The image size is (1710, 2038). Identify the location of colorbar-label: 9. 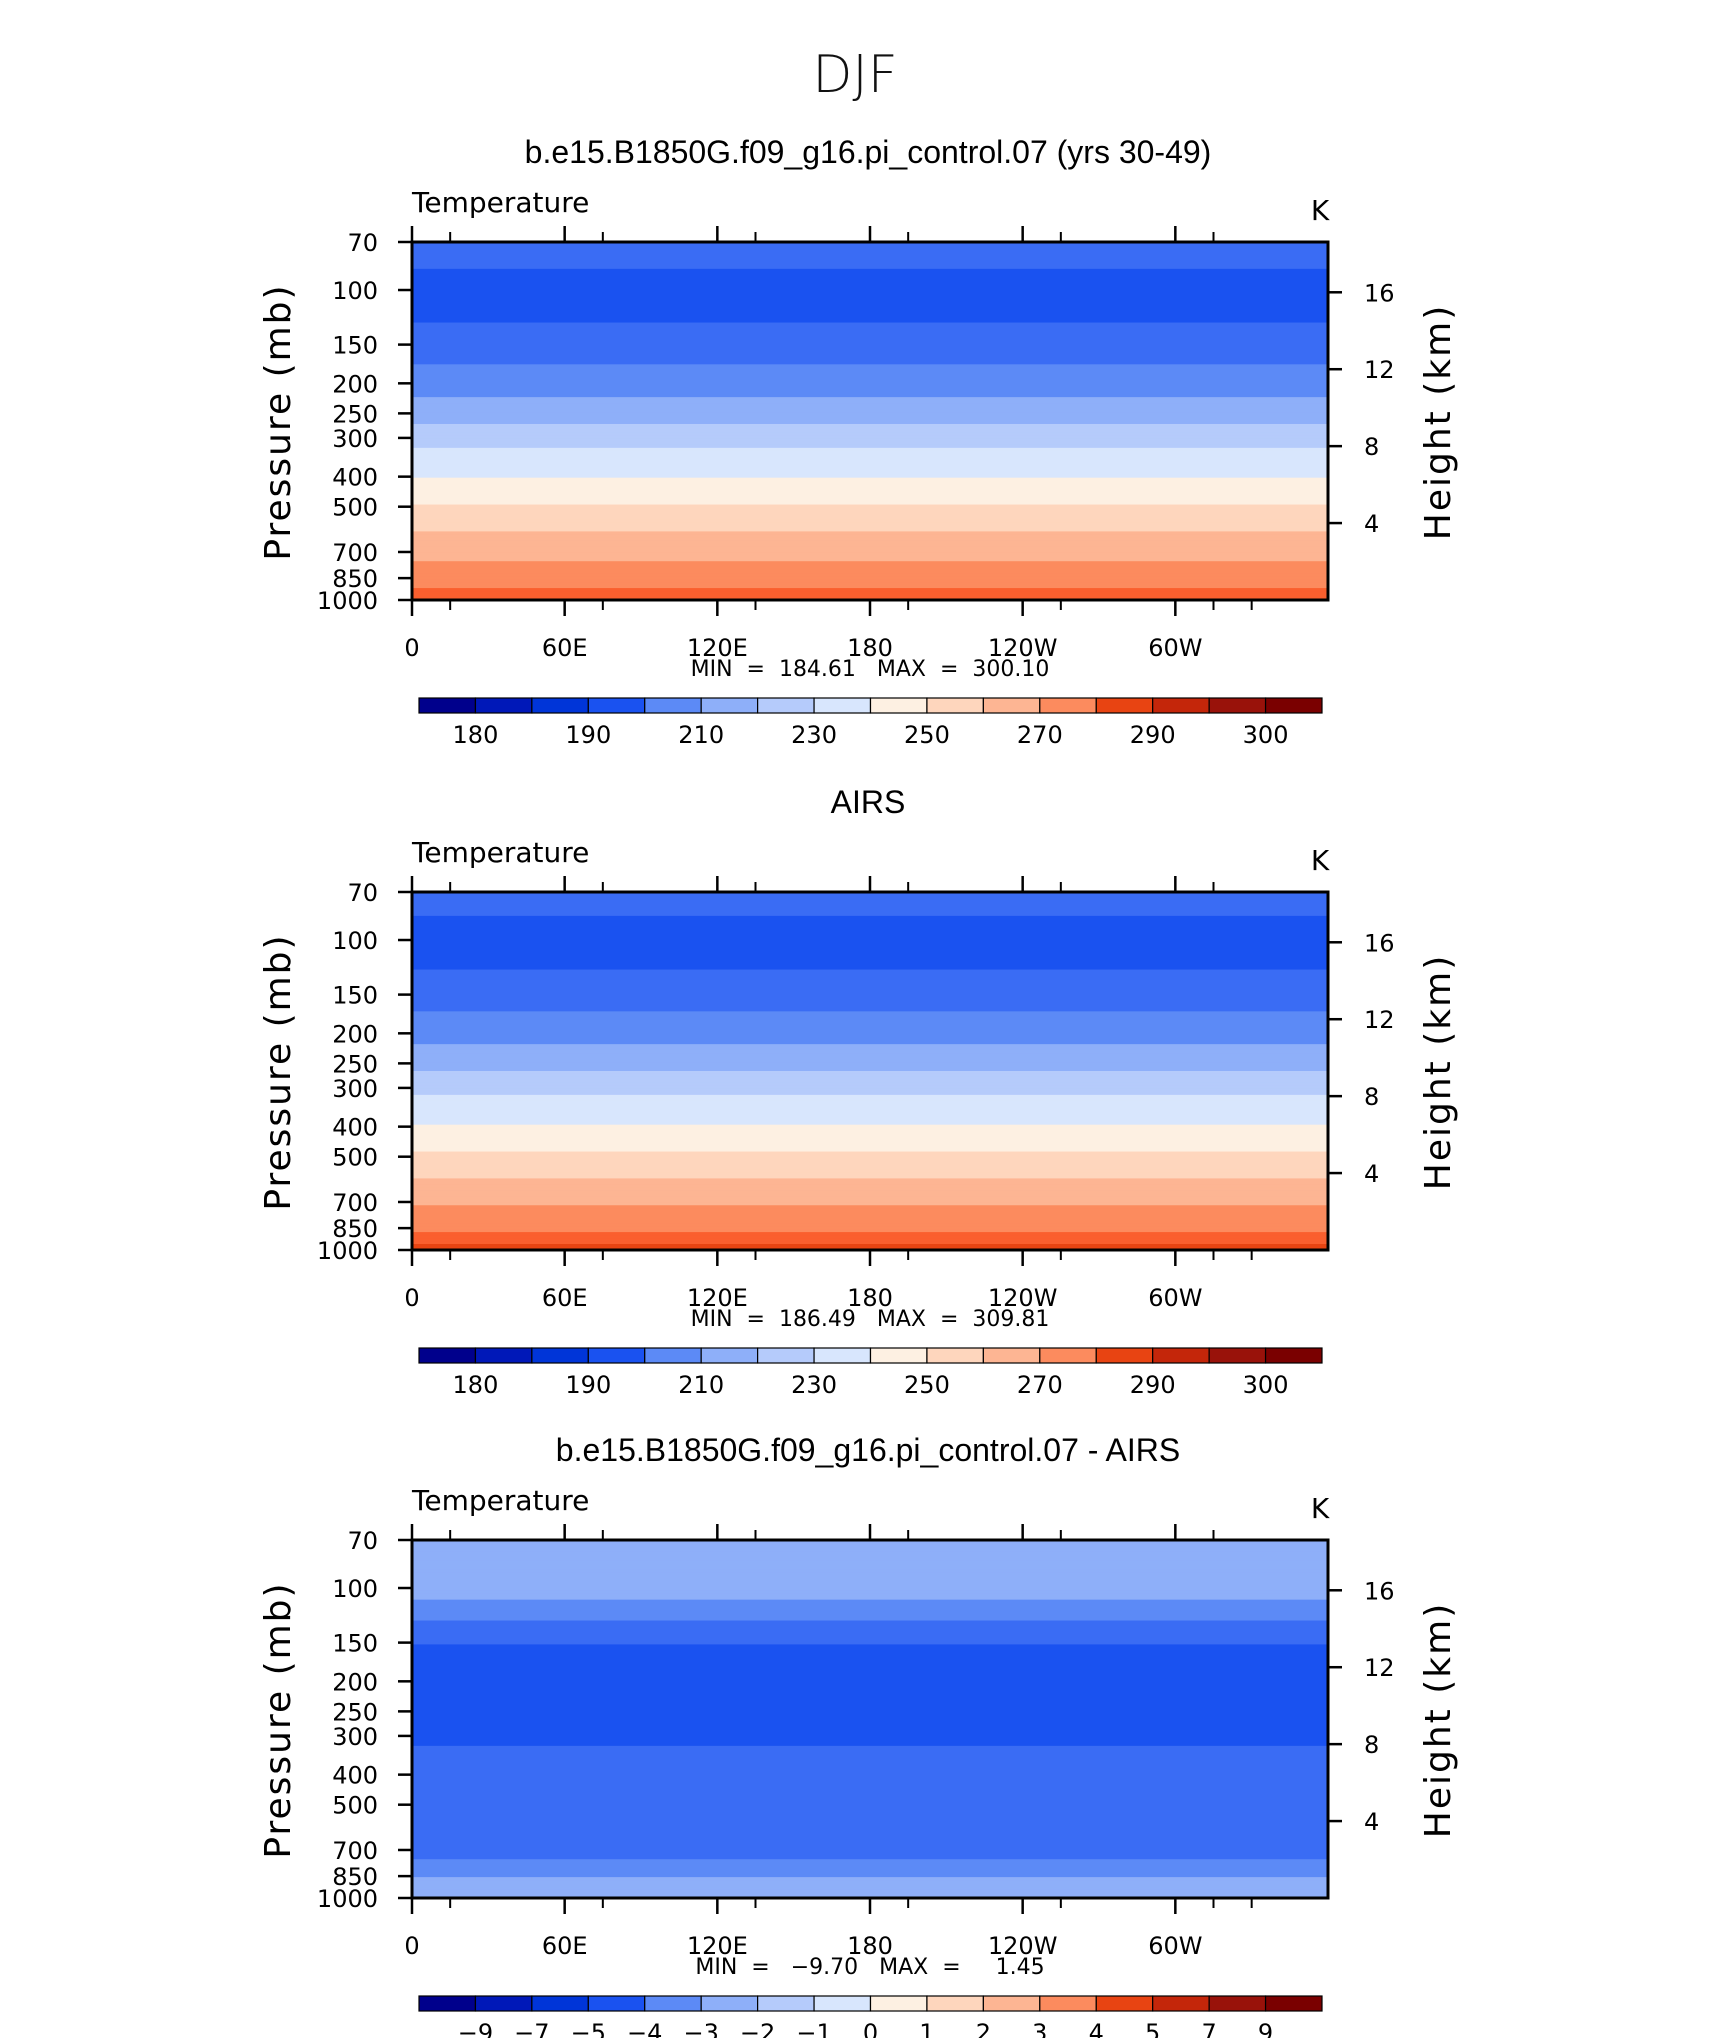
(1265, 2028).